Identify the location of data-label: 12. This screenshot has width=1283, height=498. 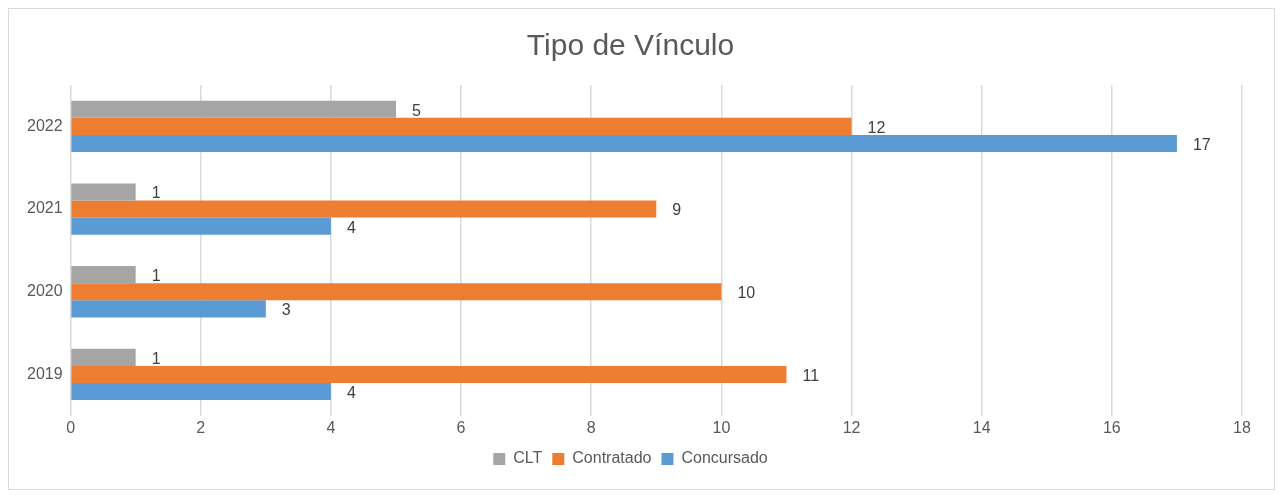
(876, 127).